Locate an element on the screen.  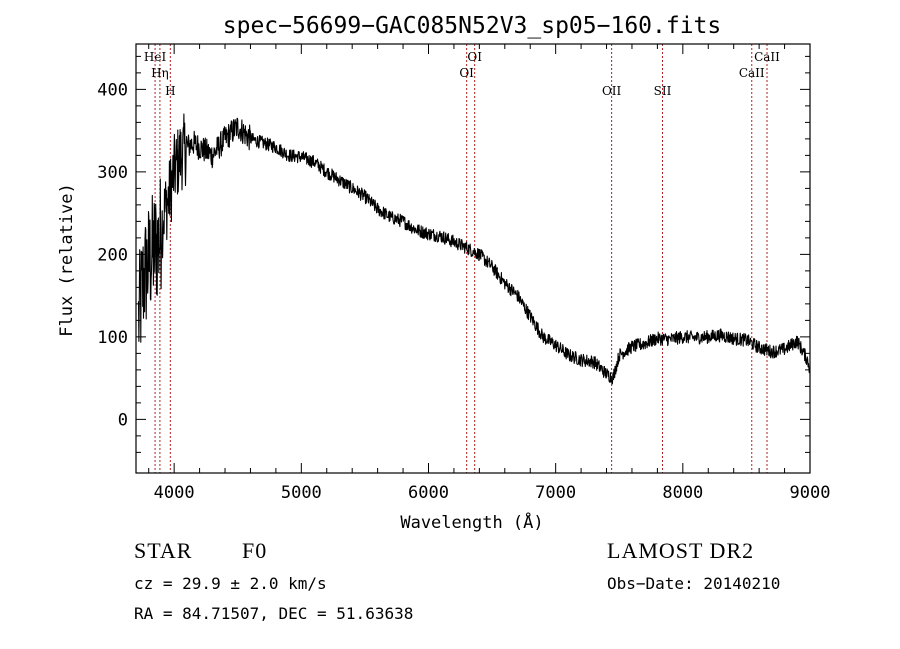
coordinates: RA = 84.71507, DEC = 51.63638 is located at coordinates (274, 613).